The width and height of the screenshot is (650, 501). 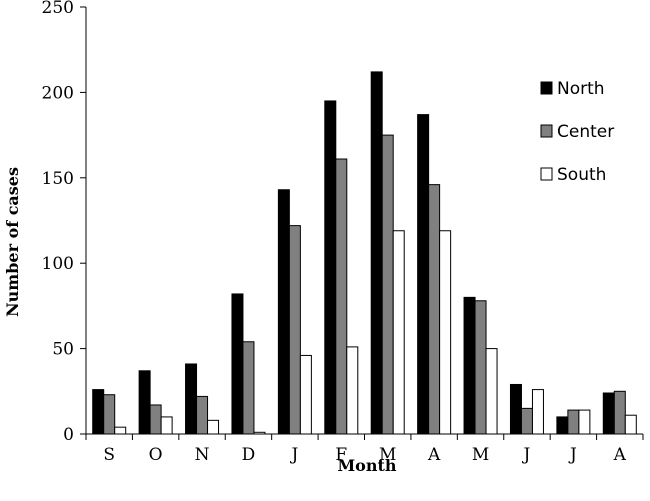 What do you see at coordinates (202, 455) in the screenshot?
I see `x-tick-label: N` at bounding box center [202, 455].